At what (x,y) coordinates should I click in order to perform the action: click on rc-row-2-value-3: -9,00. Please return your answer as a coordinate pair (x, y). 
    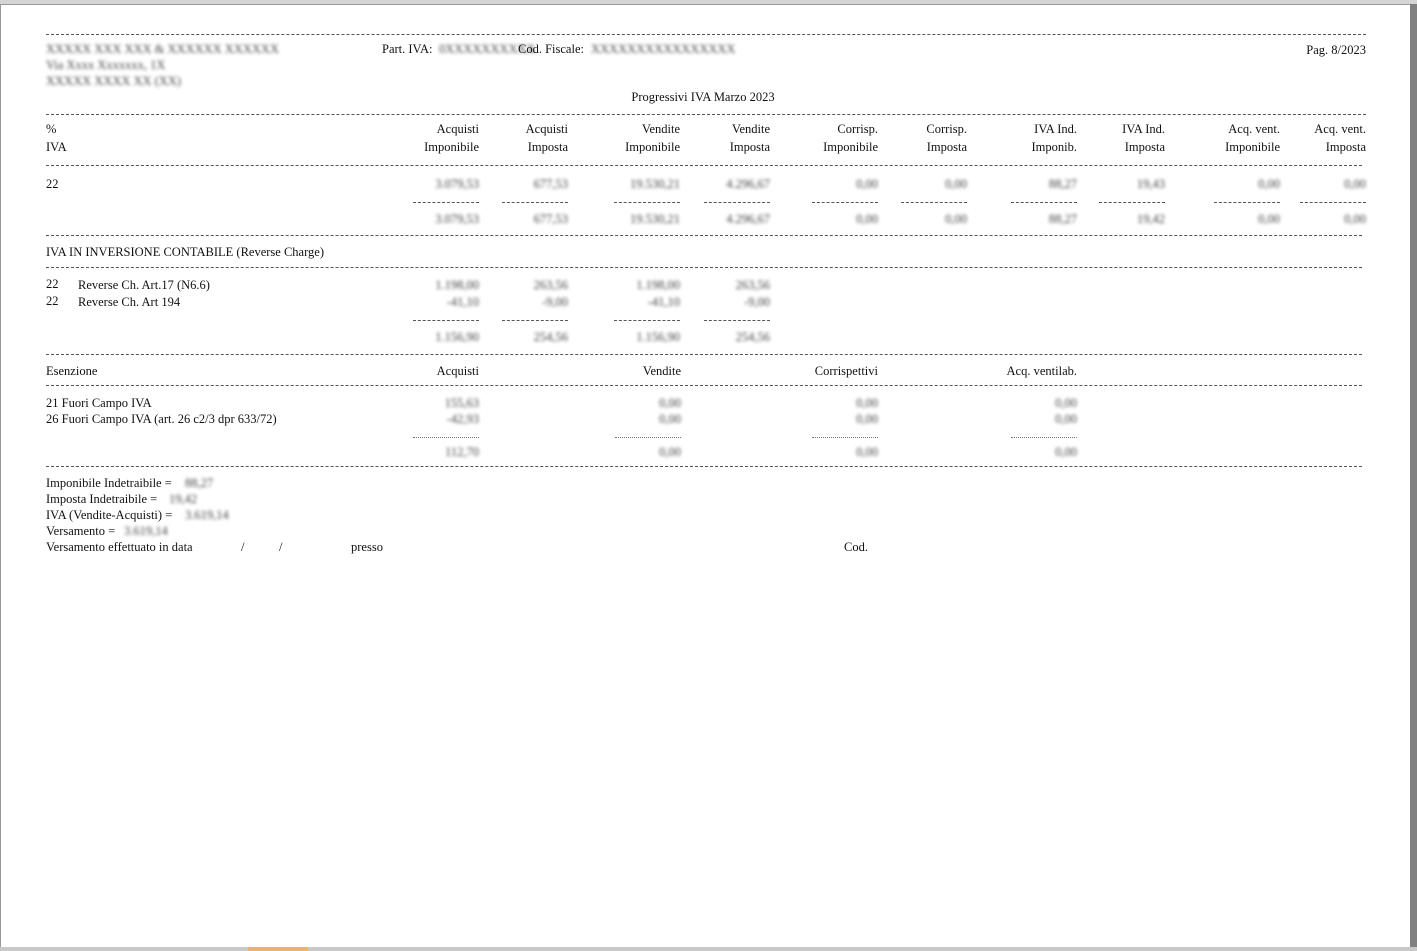
    Looking at the image, I should click on (756, 302).